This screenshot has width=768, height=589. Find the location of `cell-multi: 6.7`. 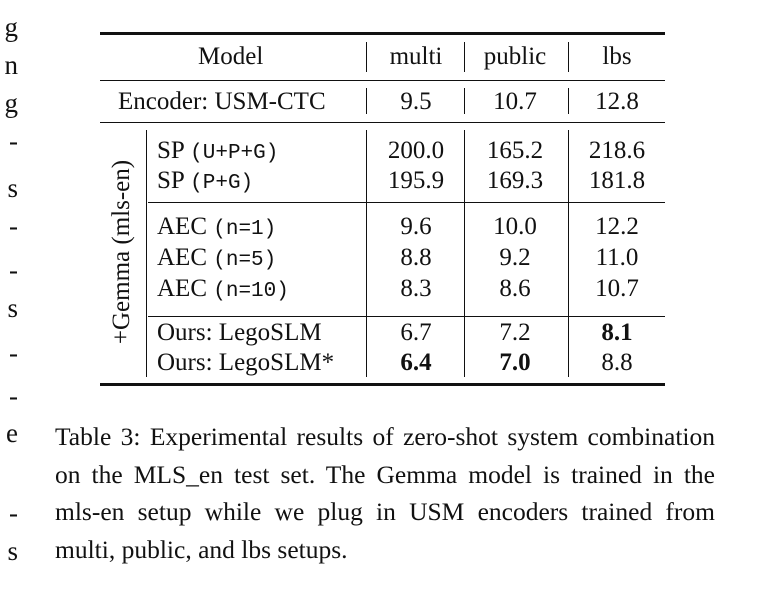

cell-multi: 6.7 is located at coordinates (416, 332).